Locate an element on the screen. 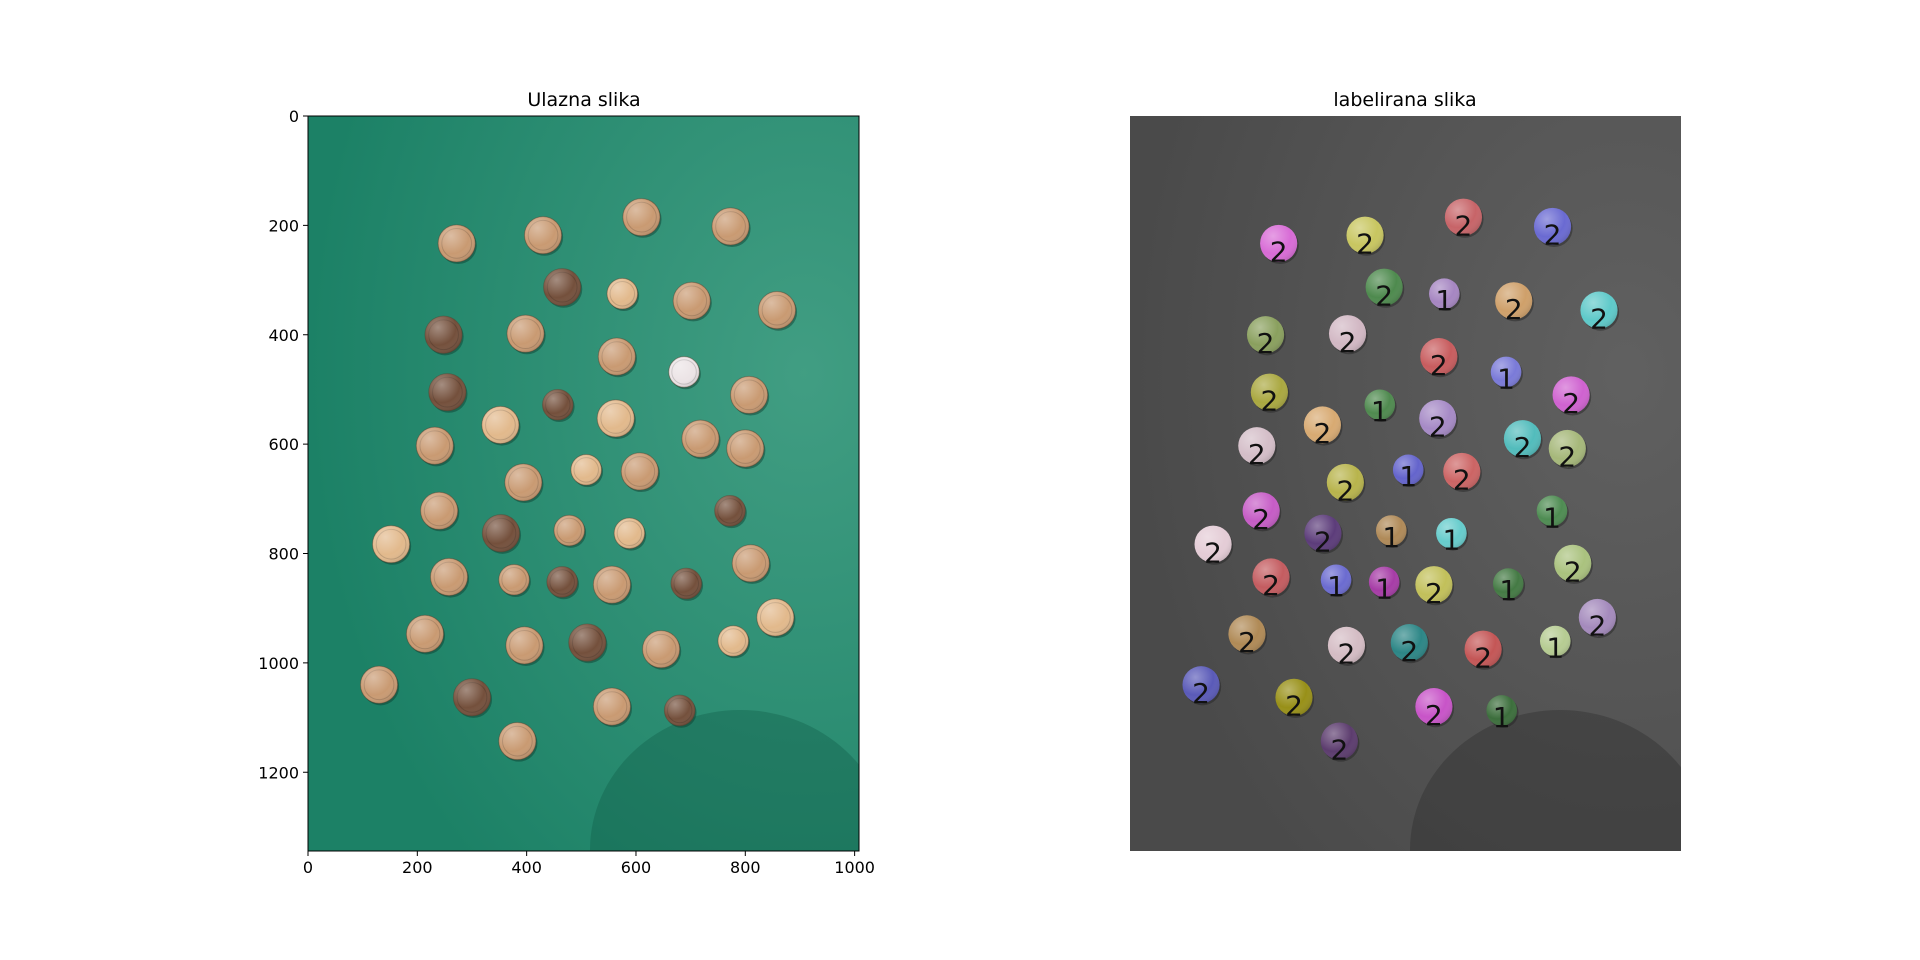 The height and width of the screenshot is (960, 1920). x-axis: 0 200 400 600 800 1000 is located at coordinates (589, 864).